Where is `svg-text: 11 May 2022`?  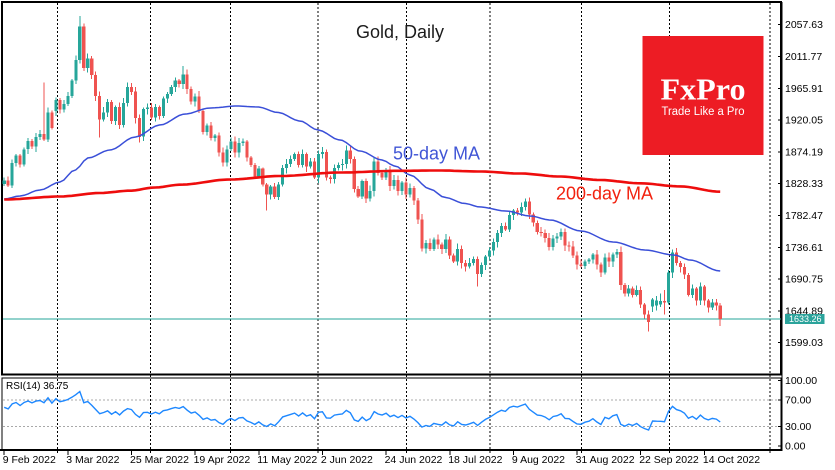
svg-text: 11 May 2022 is located at coordinates (287, 460).